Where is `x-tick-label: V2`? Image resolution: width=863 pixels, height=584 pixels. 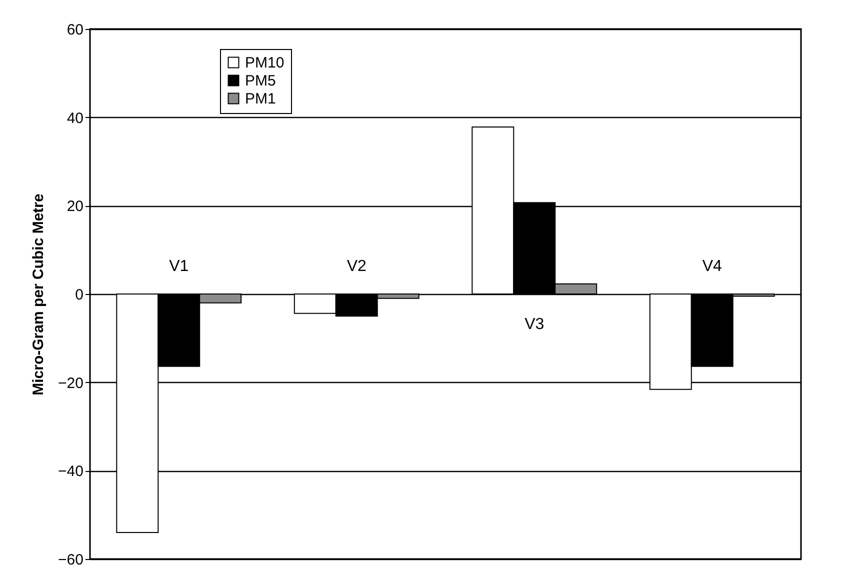 x-tick-label: V2 is located at coordinates (356, 266).